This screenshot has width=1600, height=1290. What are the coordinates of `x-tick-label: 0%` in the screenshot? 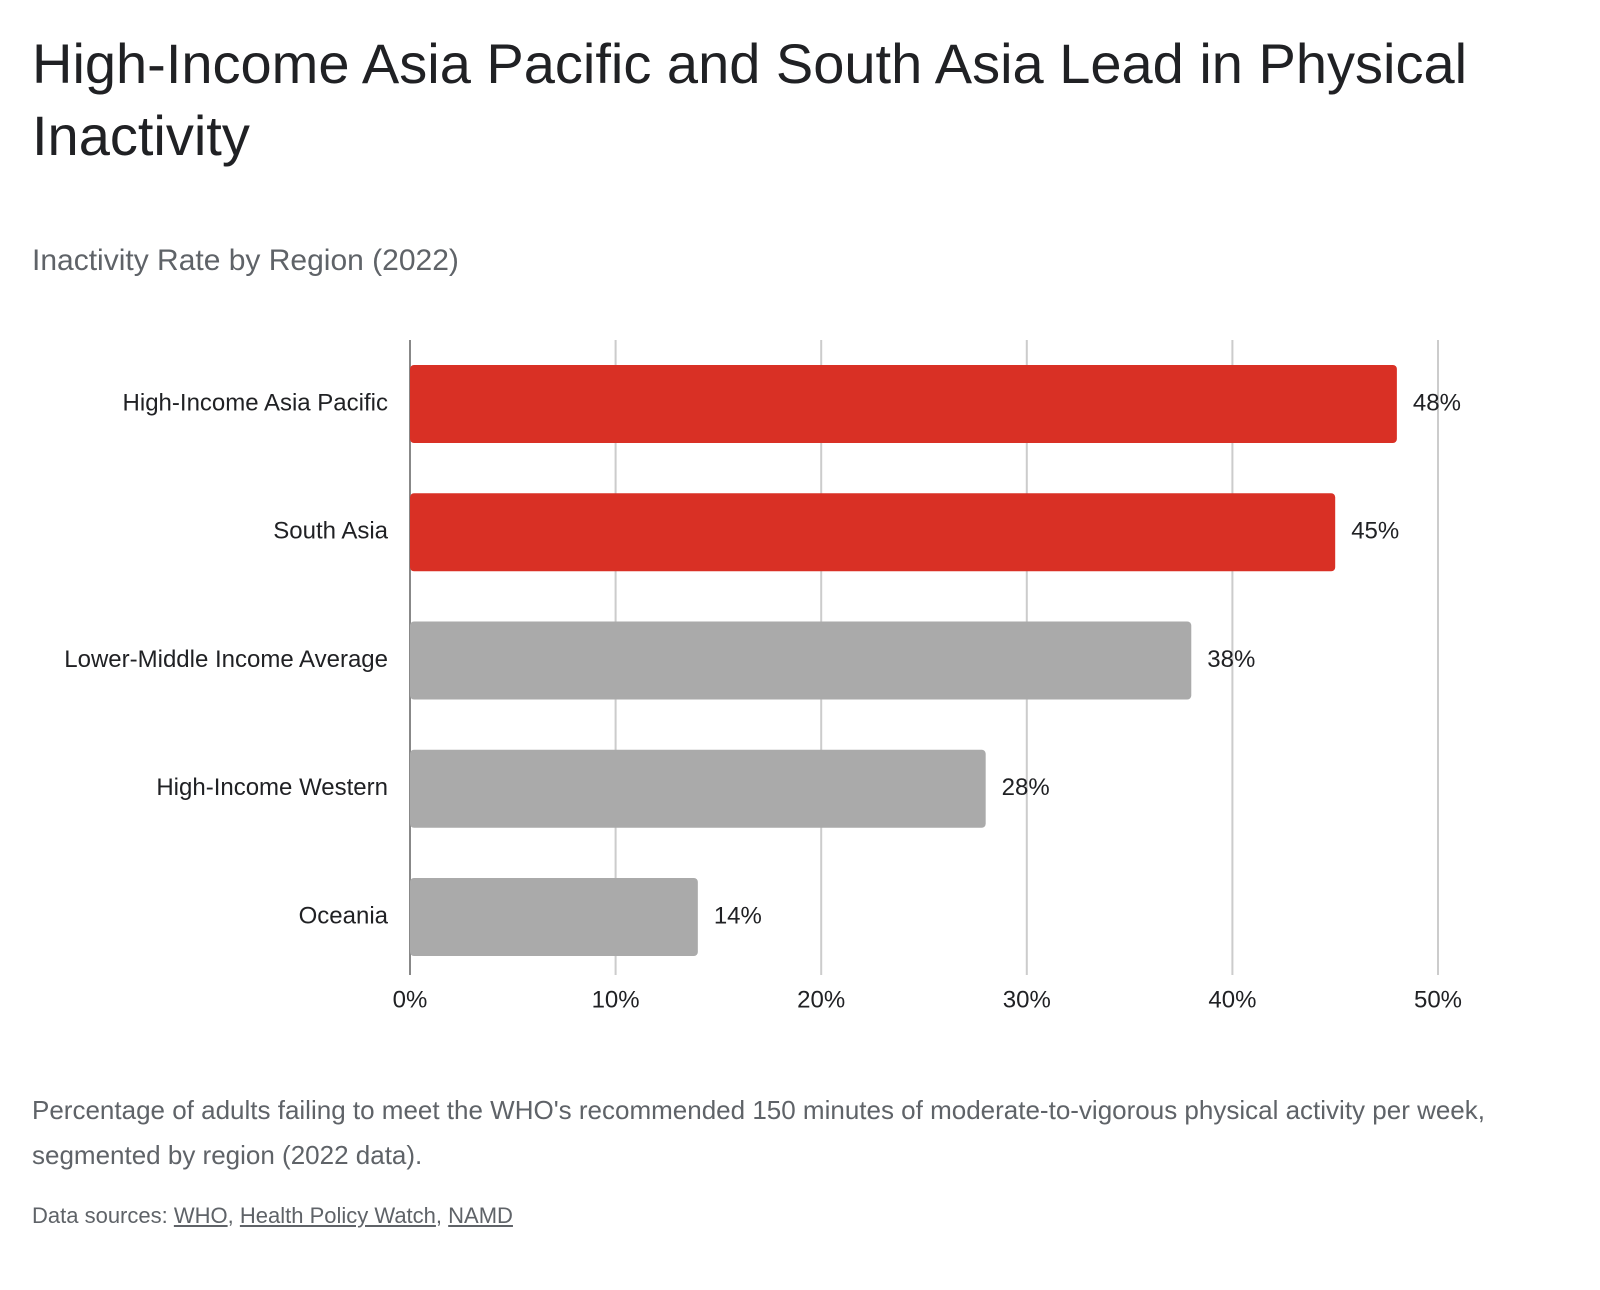 It's located at (410, 999).